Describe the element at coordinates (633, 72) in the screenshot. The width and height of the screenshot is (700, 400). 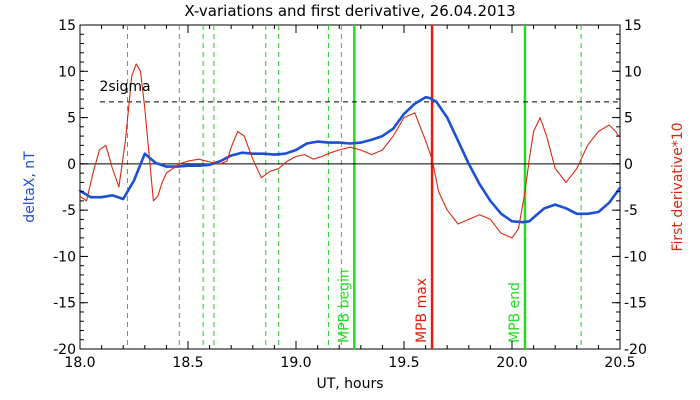
I see `y-tick-label-right: 10` at that location.